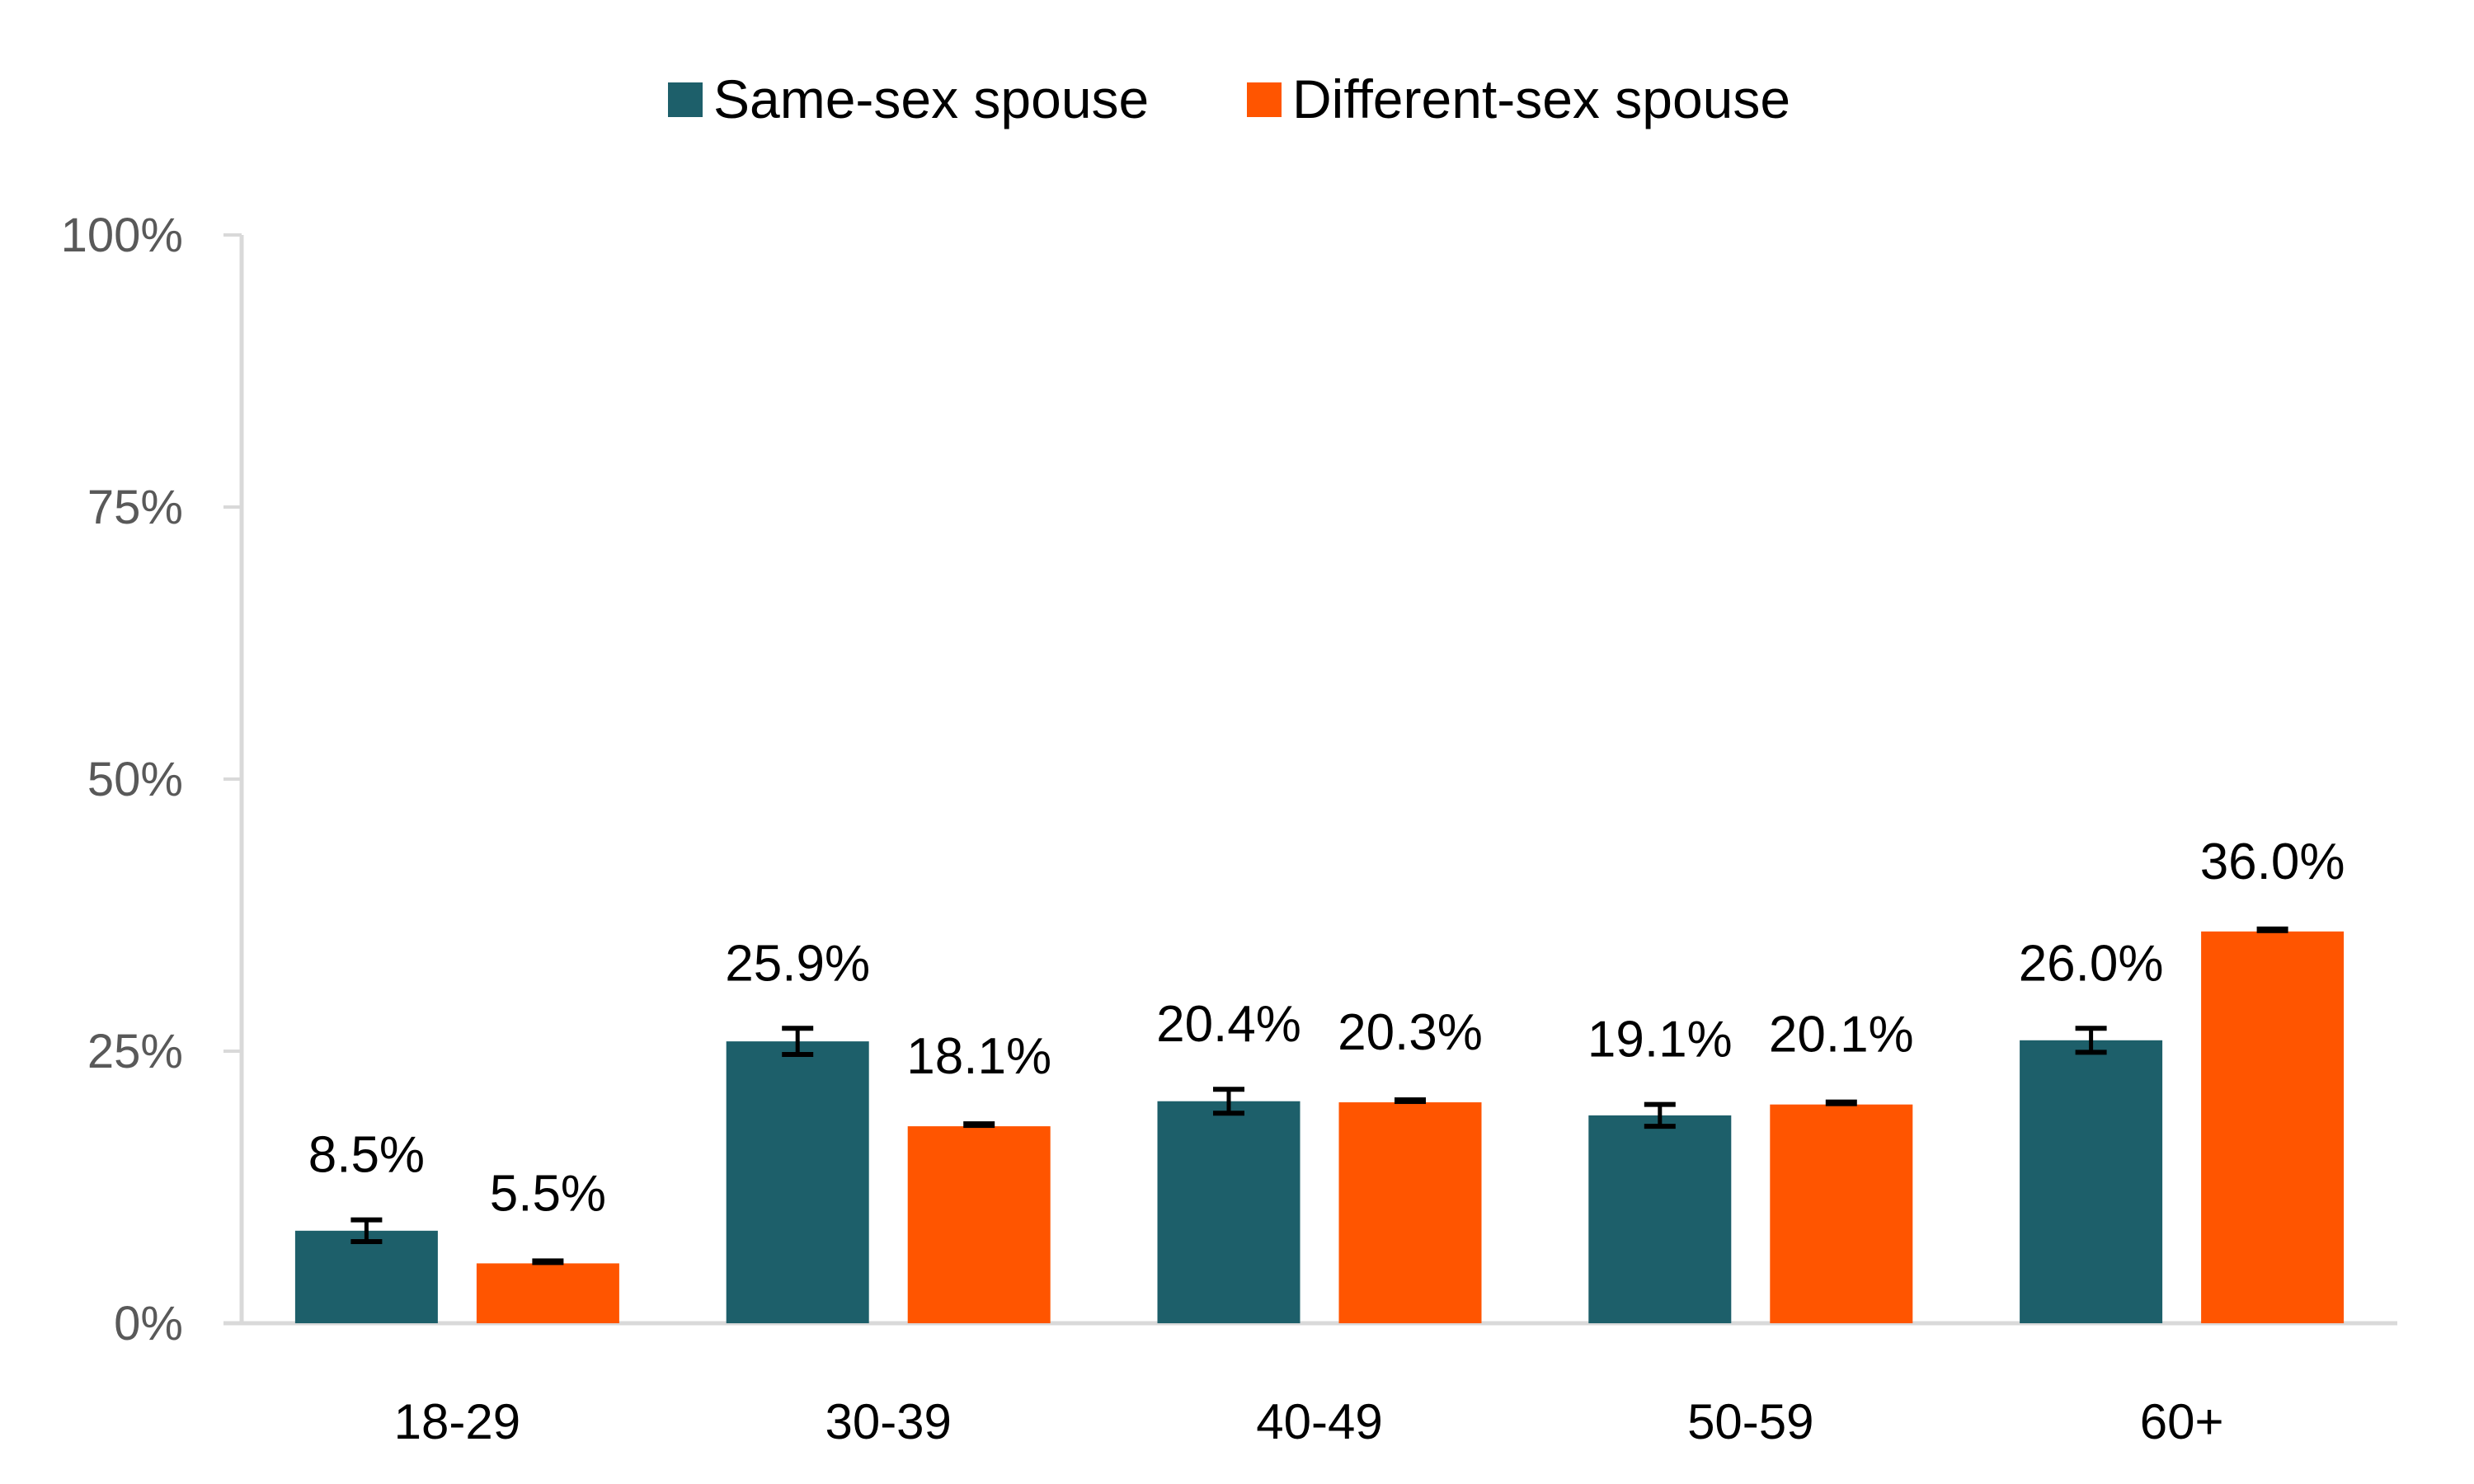  What do you see at coordinates (148, 1323) in the screenshot?
I see `y-tick-label: 0%` at bounding box center [148, 1323].